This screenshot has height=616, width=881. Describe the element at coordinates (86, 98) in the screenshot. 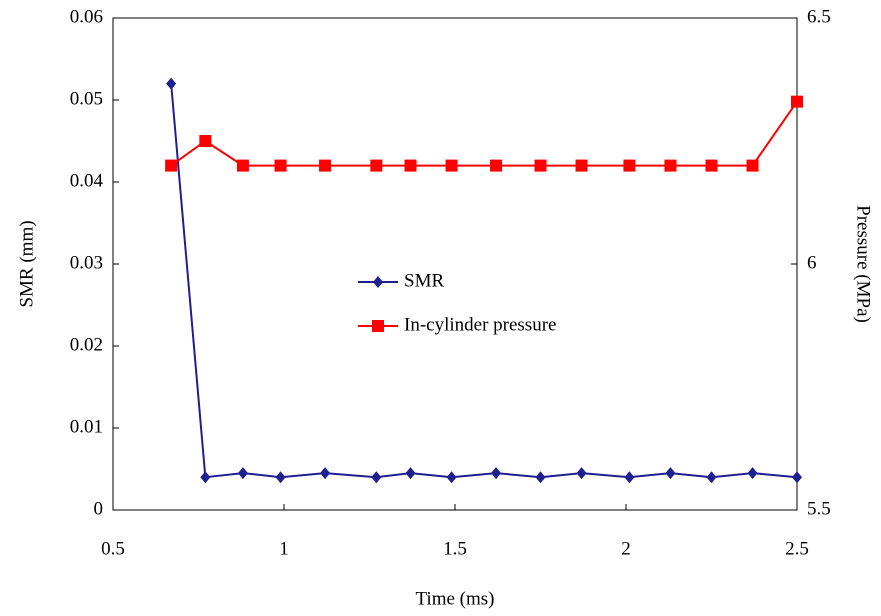

I see `y-tick-label: 0.05` at that location.